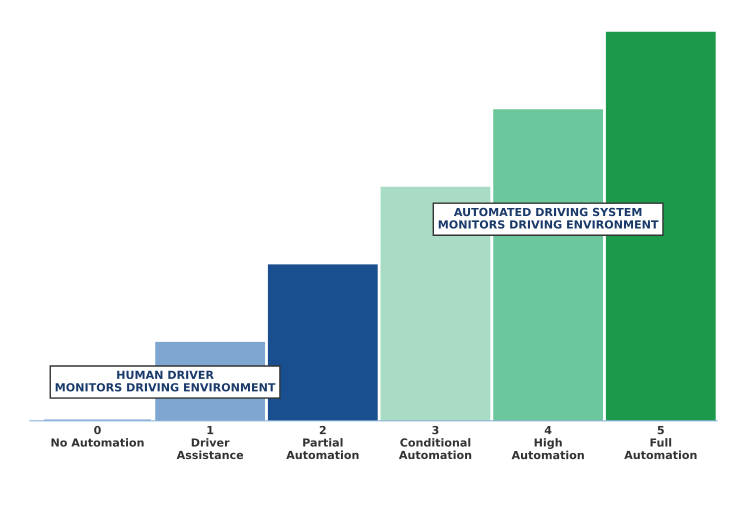 The width and height of the screenshot is (747, 507). I want to click on x-tick-label: 4 High Automation, so click(548, 443).